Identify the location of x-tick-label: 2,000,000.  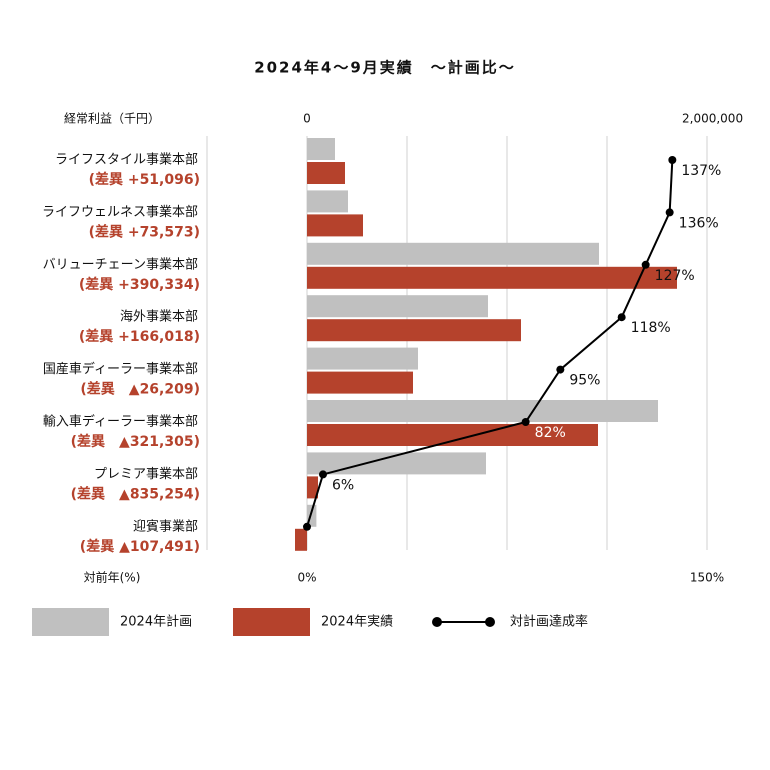
(712, 119).